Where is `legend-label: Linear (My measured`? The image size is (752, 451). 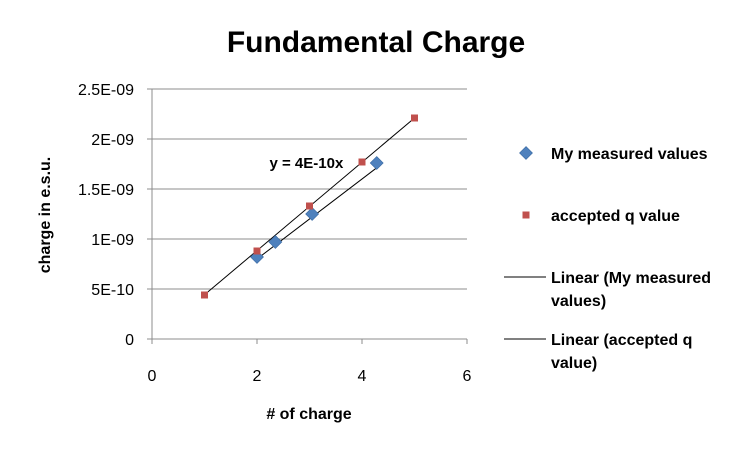 legend-label: Linear (My measured is located at coordinates (631, 278).